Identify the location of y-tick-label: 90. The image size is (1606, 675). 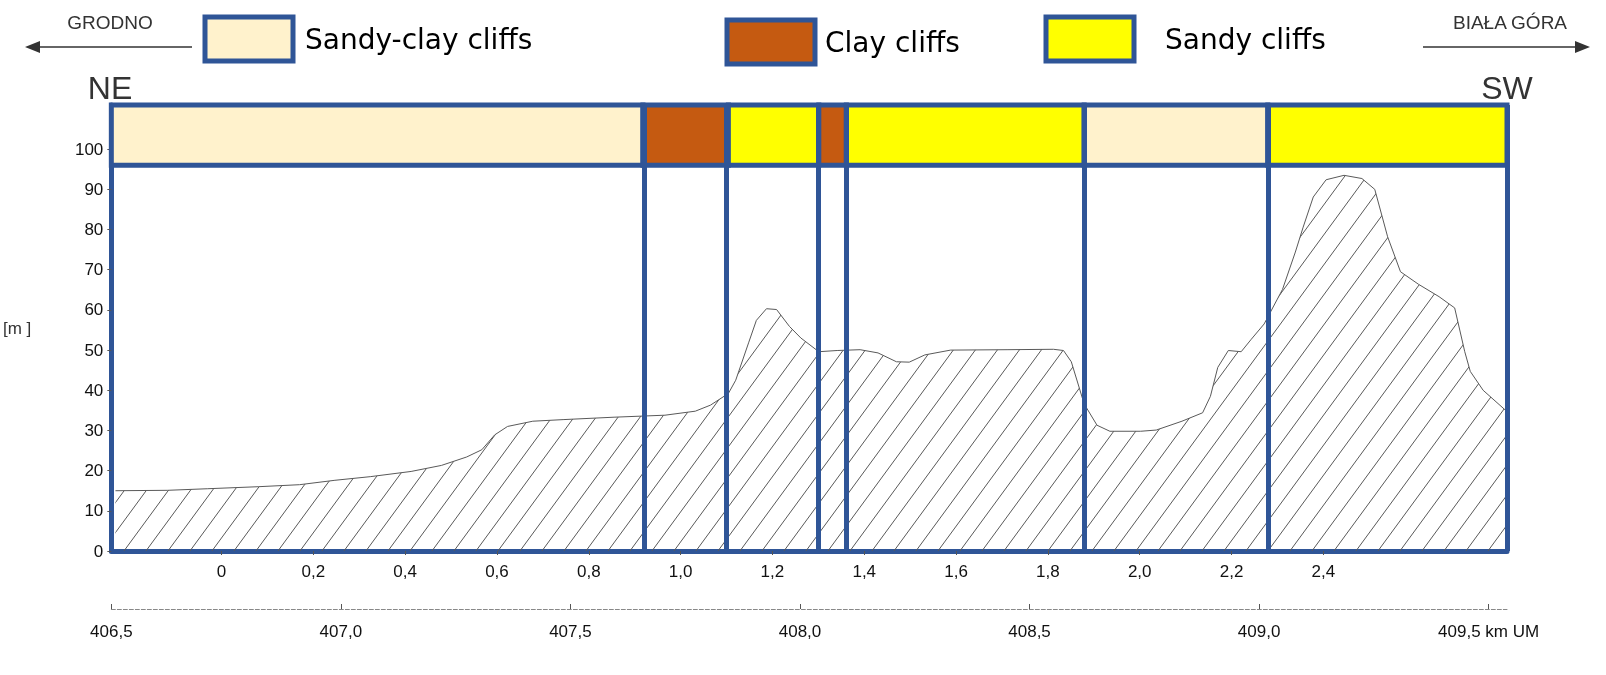
(94, 189).